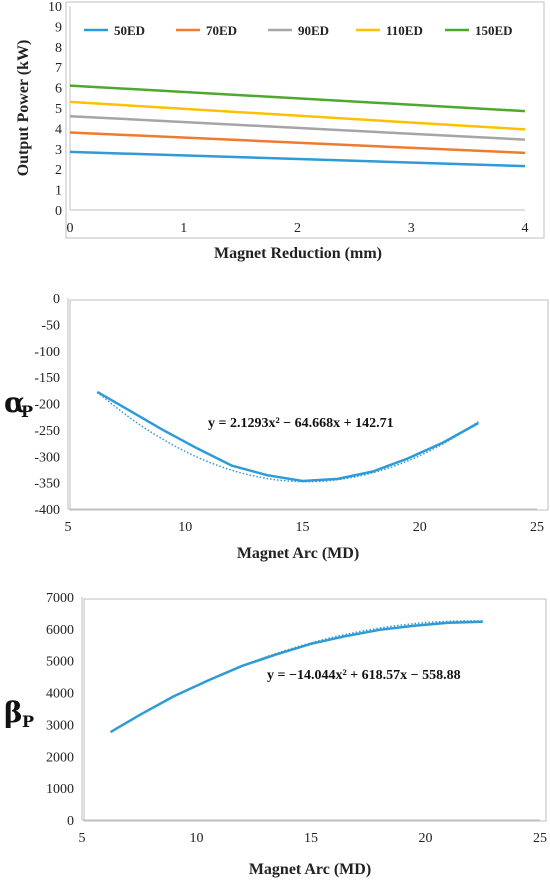 Image resolution: width=550 pixels, height=882 pixels. Describe the element at coordinates (58, 68) in the screenshot. I see `chart1-ytick-label: 7` at that location.